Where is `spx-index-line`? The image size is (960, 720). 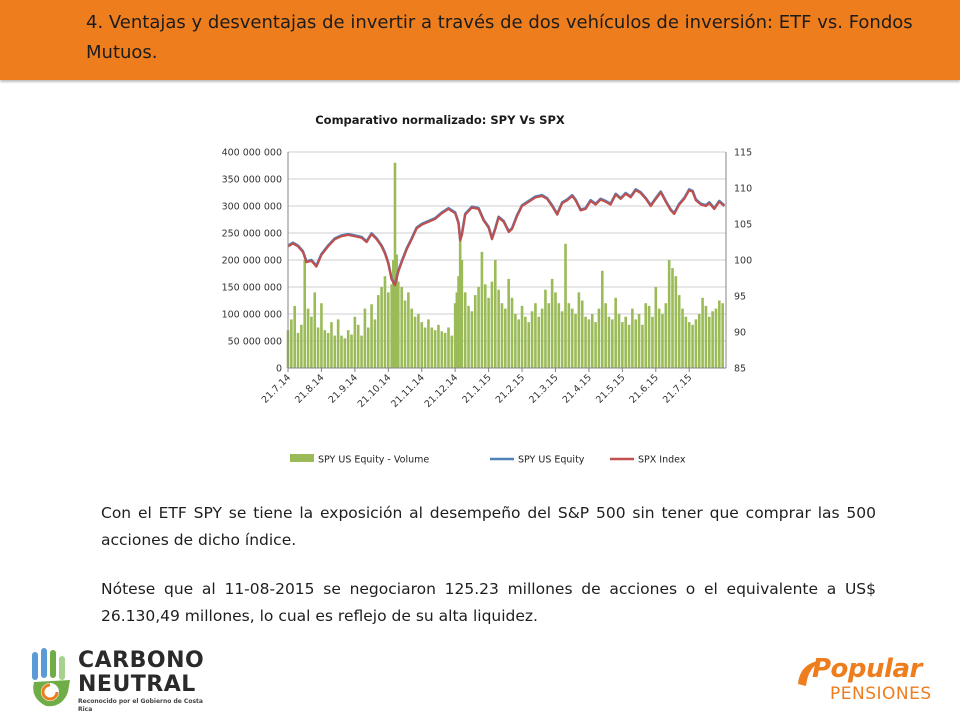
spx-index-line is located at coordinates (506, 238).